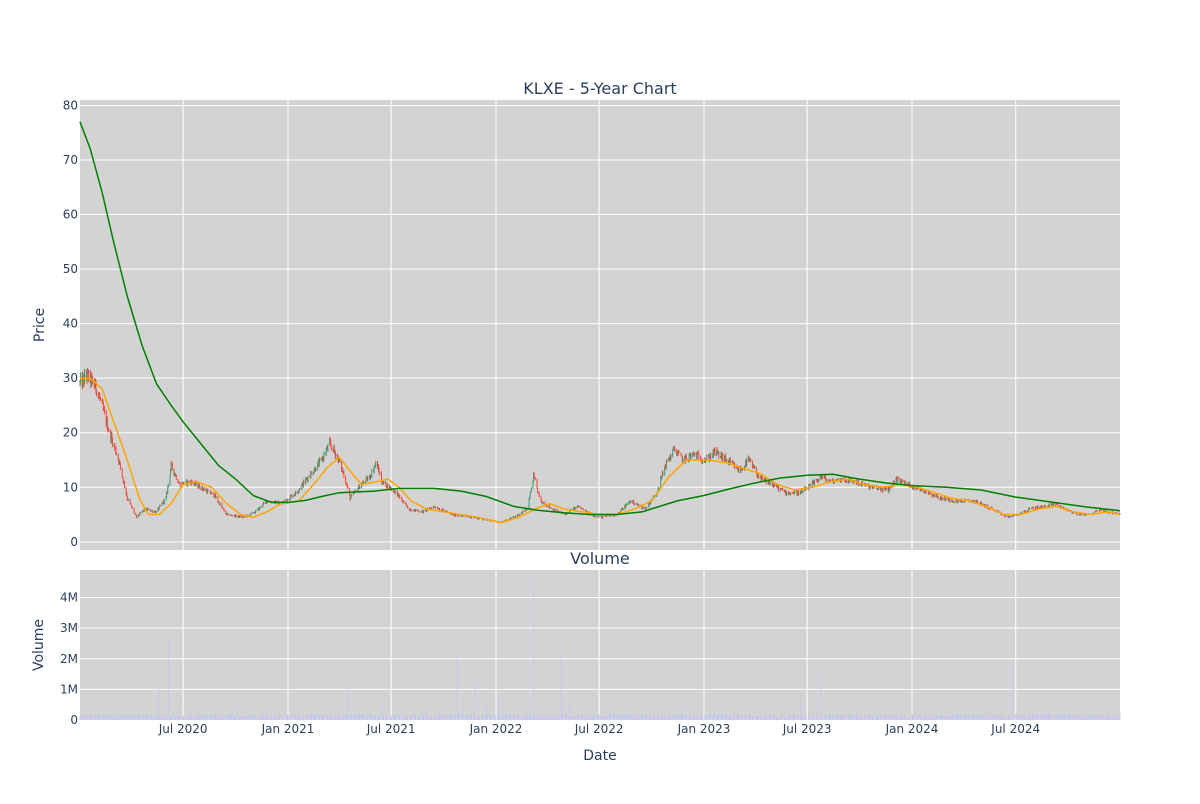 The width and height of the screenshot is (1200, 804). I want to click on volume-y-tick-label: 0, so click(74, 720).